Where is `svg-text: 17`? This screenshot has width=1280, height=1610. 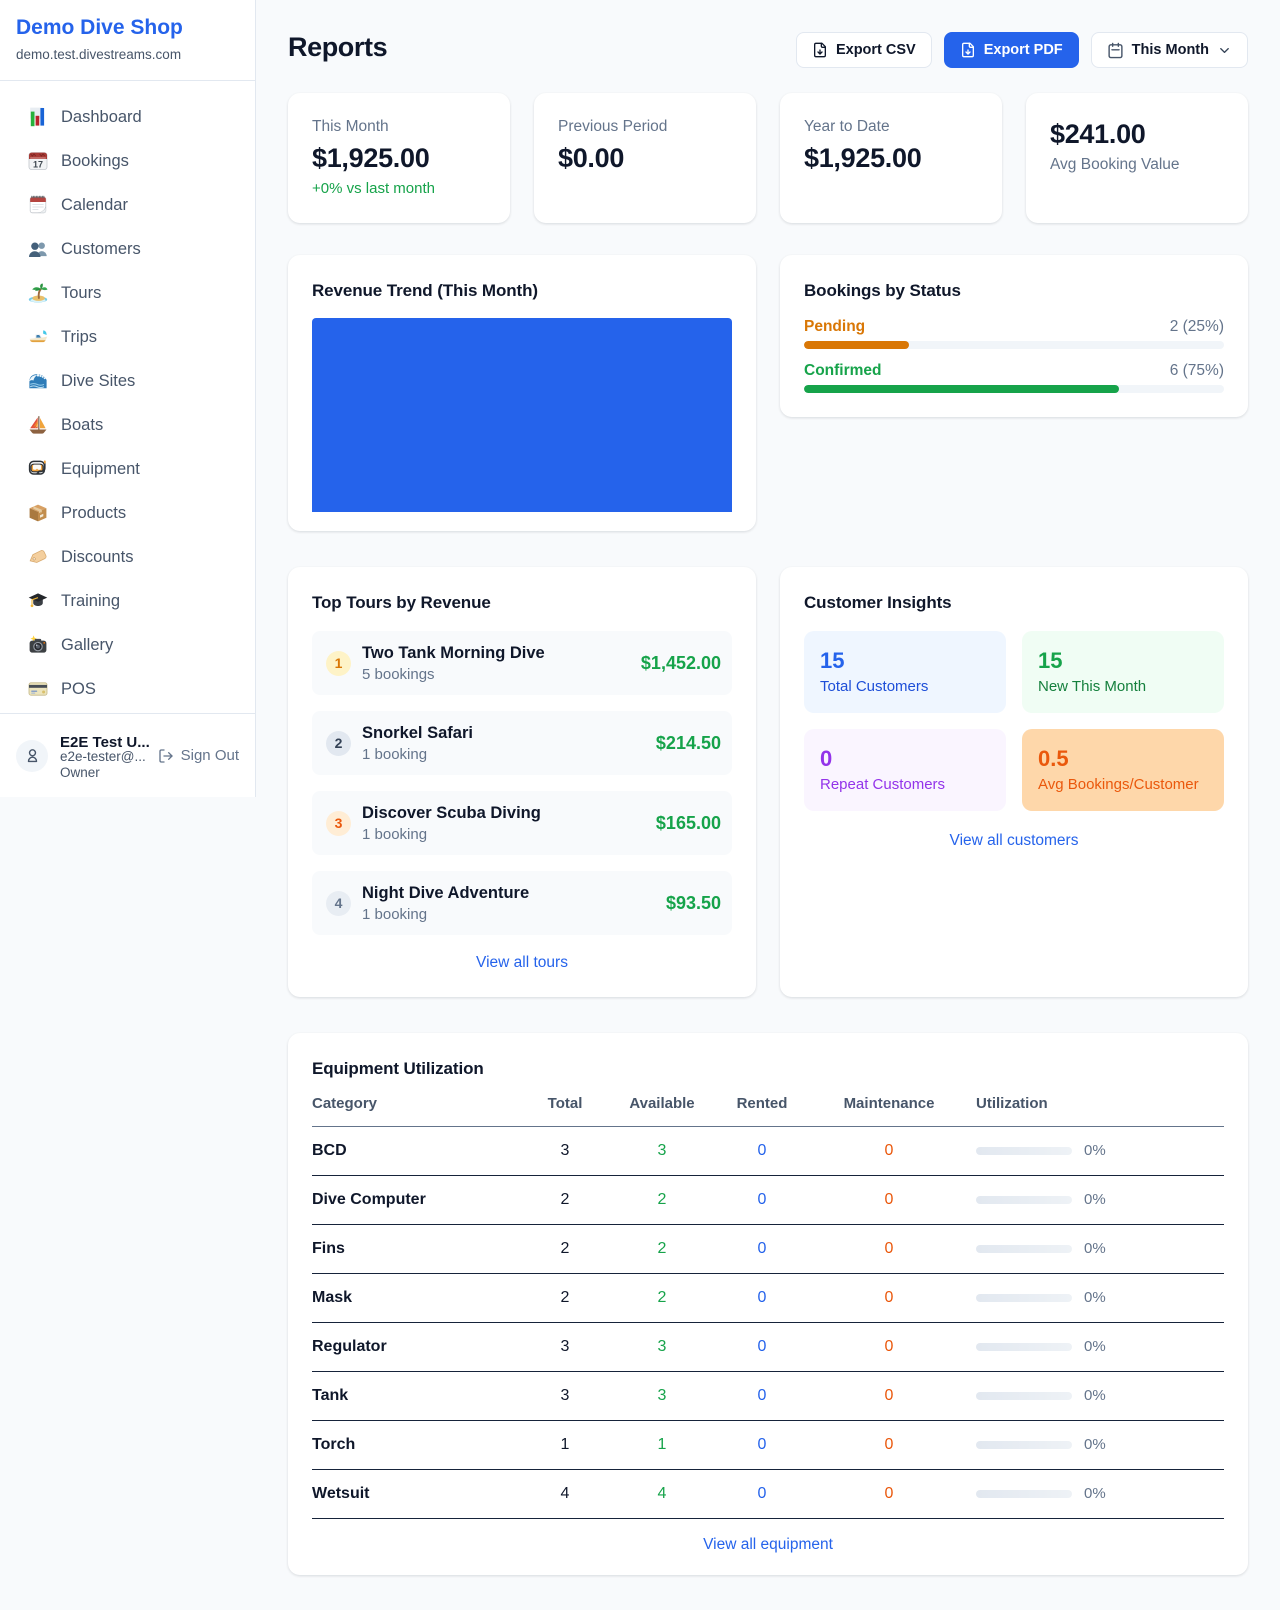
svg-text: 17 is located at coordinates (38, 164).